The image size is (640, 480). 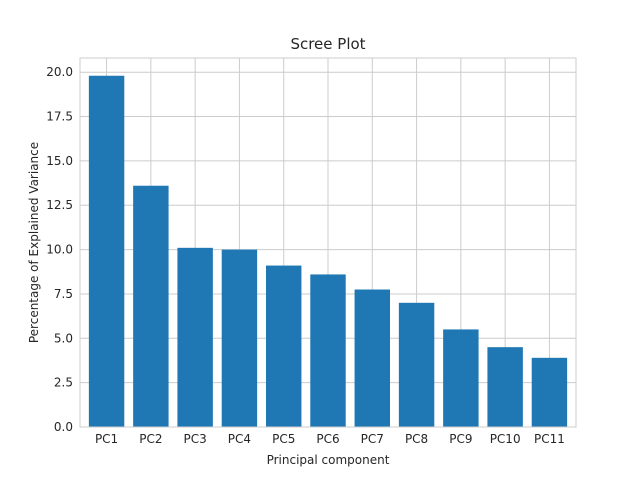 I want to click on y-tick-label: 10.0, so click(x=59, y=250).